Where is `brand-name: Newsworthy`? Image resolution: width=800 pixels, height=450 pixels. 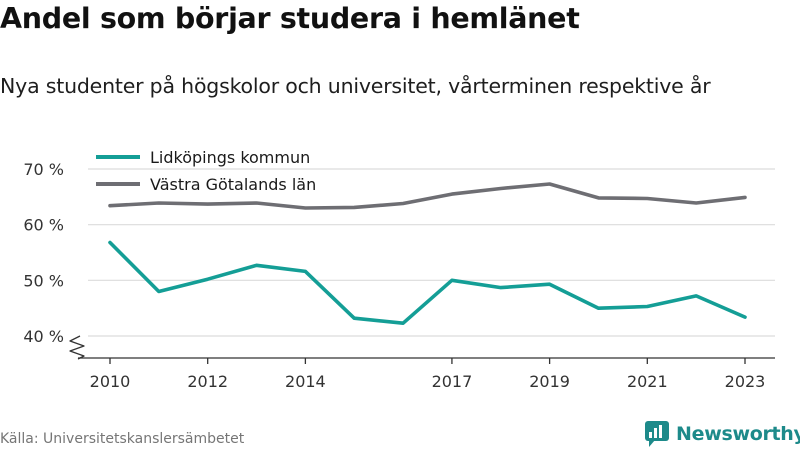
brand-name: Newsworthy is located at coordinates (738, 434).